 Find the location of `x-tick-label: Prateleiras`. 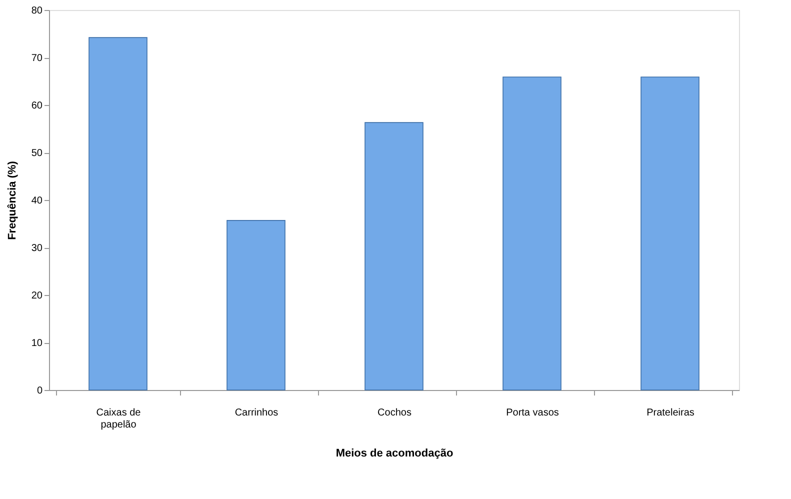

x-tick-label: Prateleiras is located at coordinates (670, 413).